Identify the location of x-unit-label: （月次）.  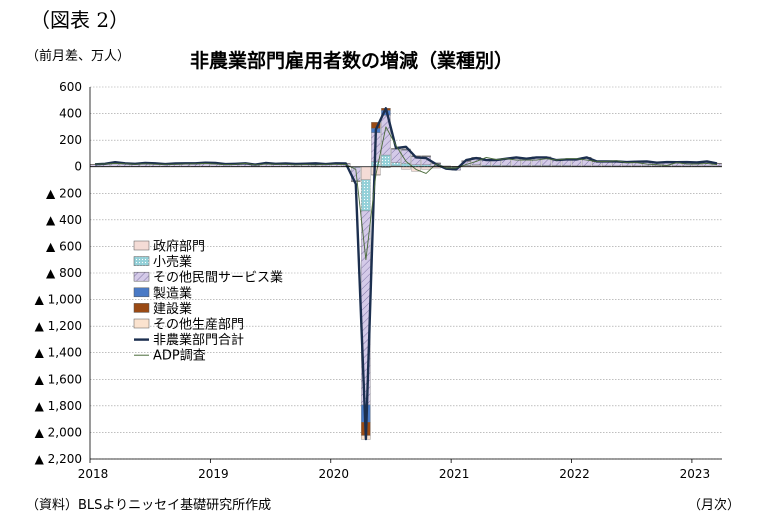
(714, 505).